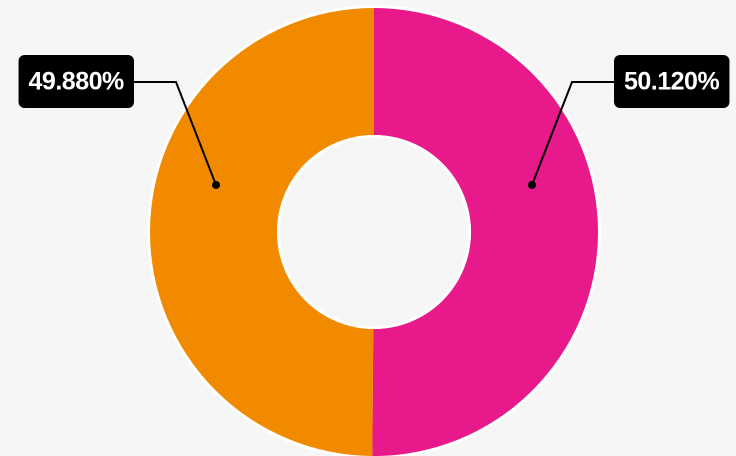 This screenshot has height=456, width=736. What do you see at coordinates (374, 232) in the screenshot?
I see `hole` at bounding box center [374, 232].